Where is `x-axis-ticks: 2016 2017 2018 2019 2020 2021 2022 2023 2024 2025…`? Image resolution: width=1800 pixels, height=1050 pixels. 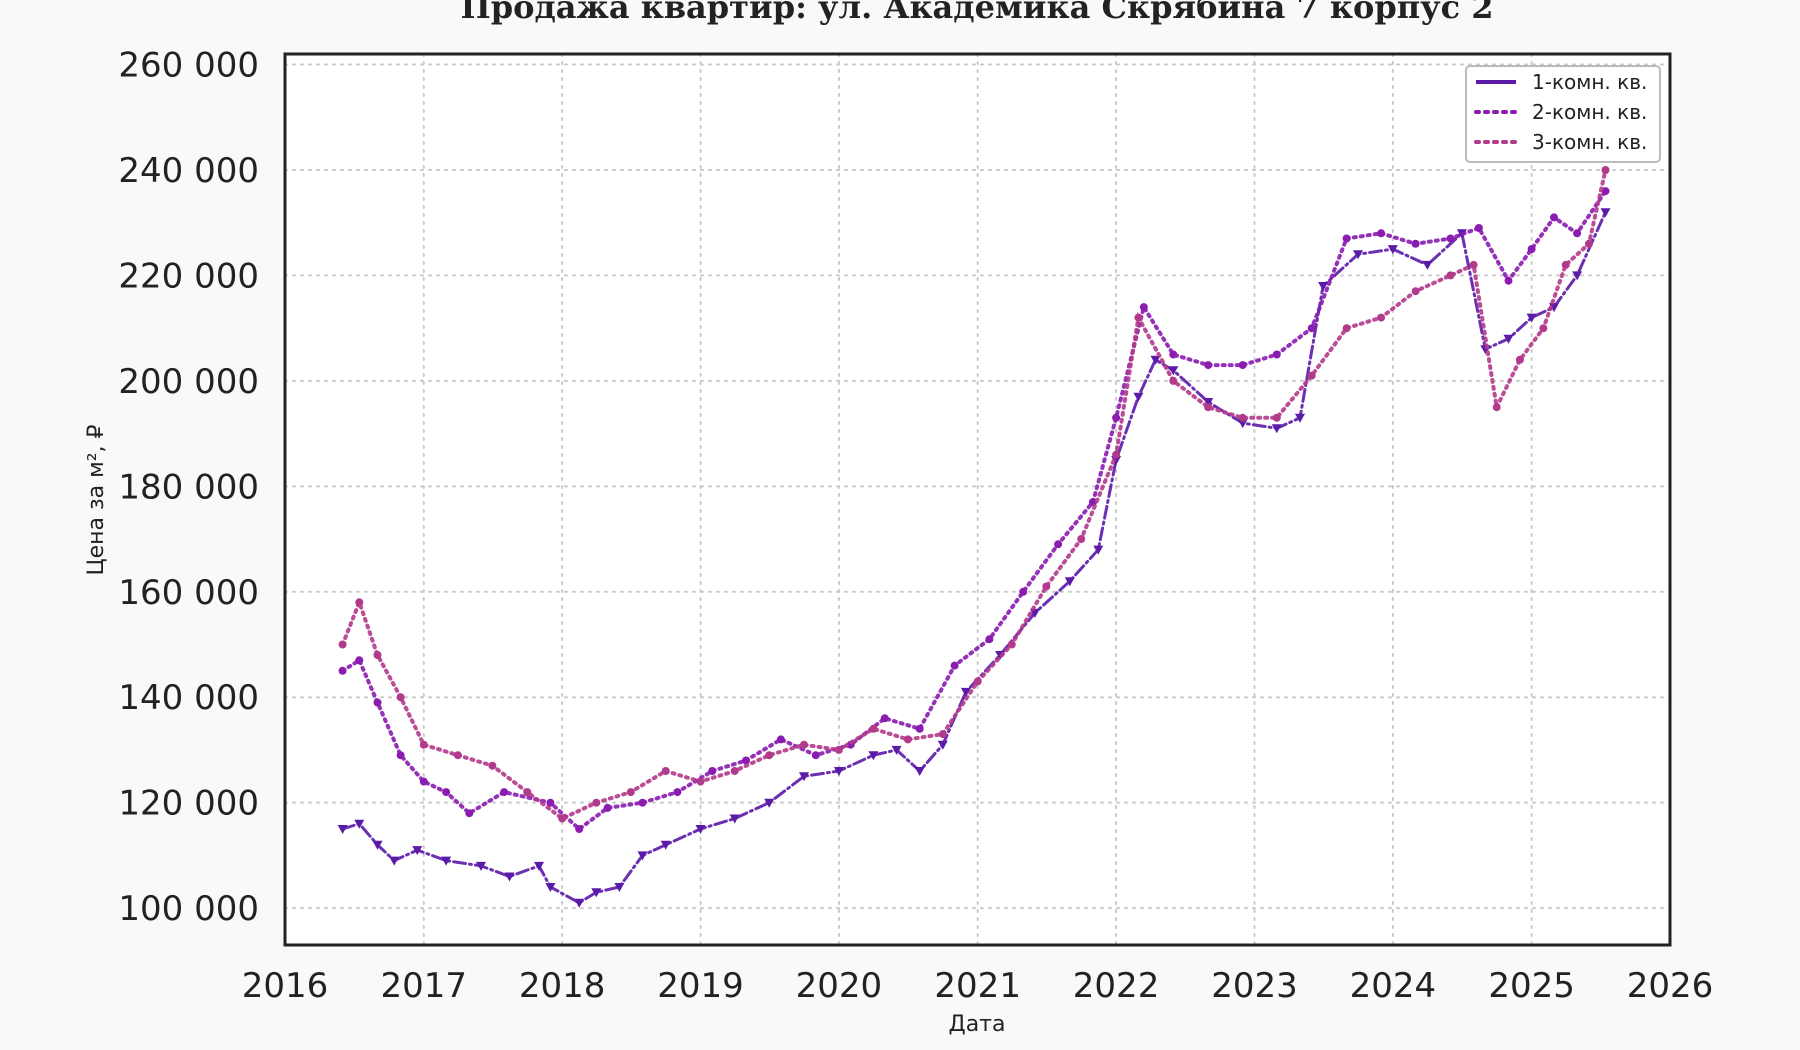 x-axis-ticks: 2016 2017 2018 2019 2020 2021 2022 2023 2024 2025… is located at coordinates (978, 986).